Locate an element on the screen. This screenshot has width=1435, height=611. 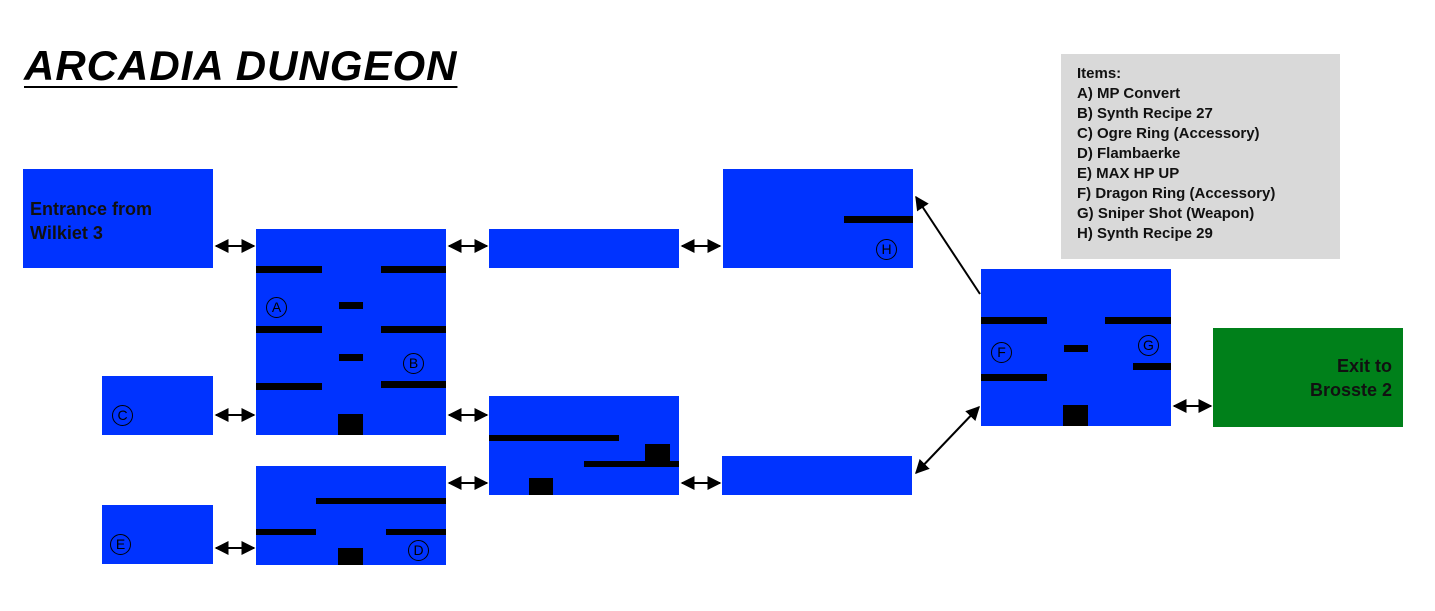
room-c: C is located at coordinates (157, 405).